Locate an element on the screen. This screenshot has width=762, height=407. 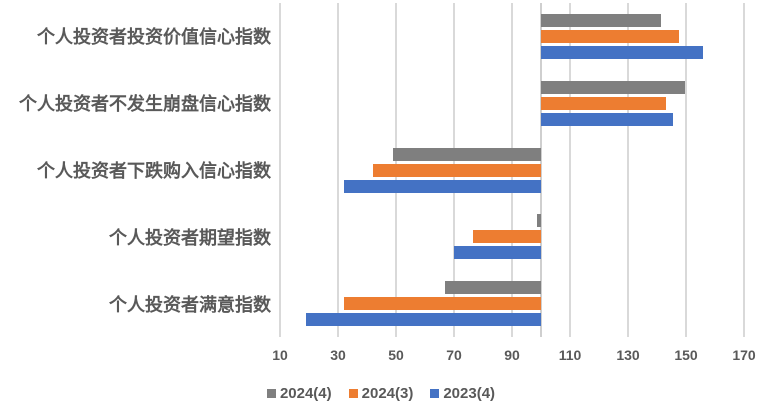
legend-label: 2024(3) is located at coordinates (387, 393).